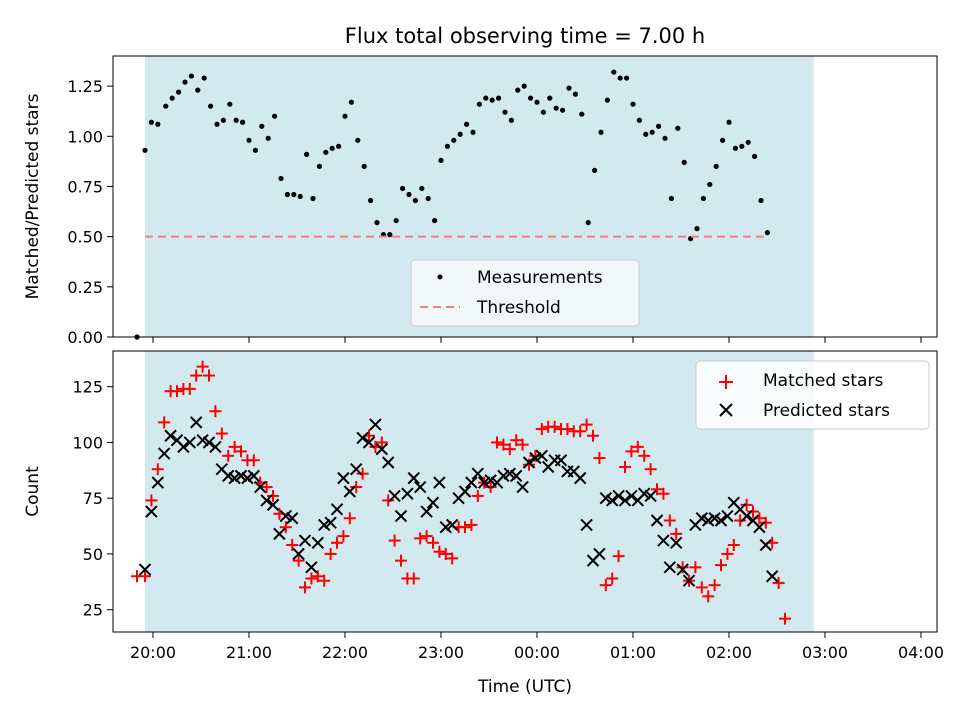 The image size is (960, 720). I want to click on x-axis-label: Time (UTC), so click(524, 687).